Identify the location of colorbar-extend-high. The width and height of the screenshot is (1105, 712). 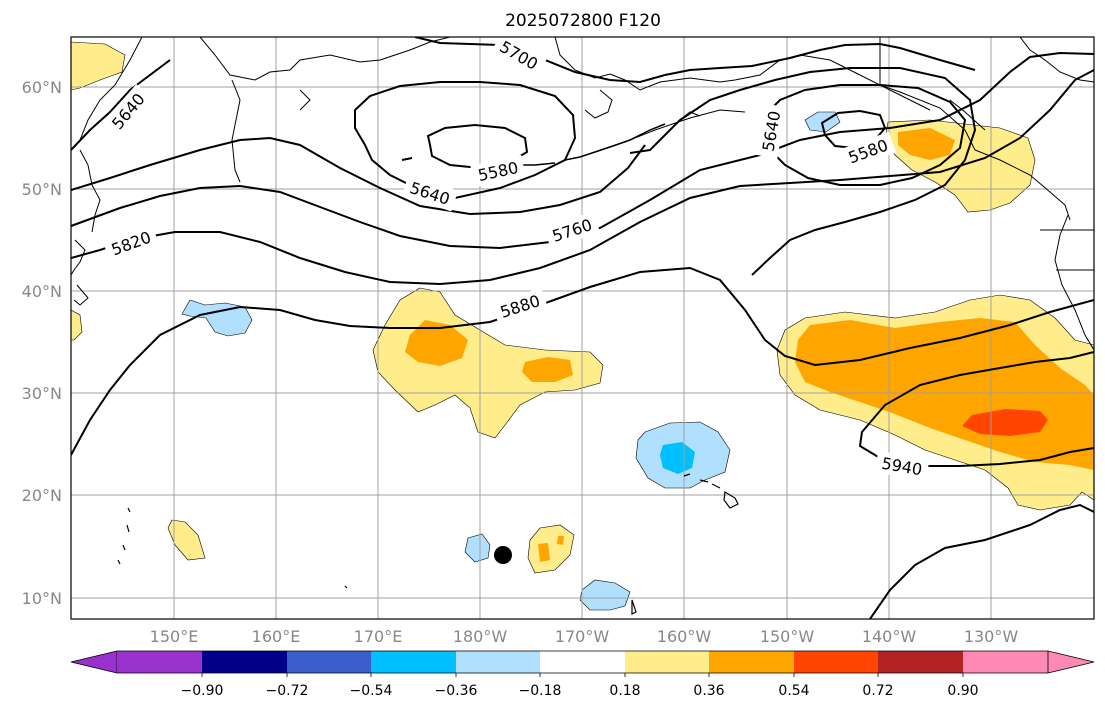
(1071, 662).